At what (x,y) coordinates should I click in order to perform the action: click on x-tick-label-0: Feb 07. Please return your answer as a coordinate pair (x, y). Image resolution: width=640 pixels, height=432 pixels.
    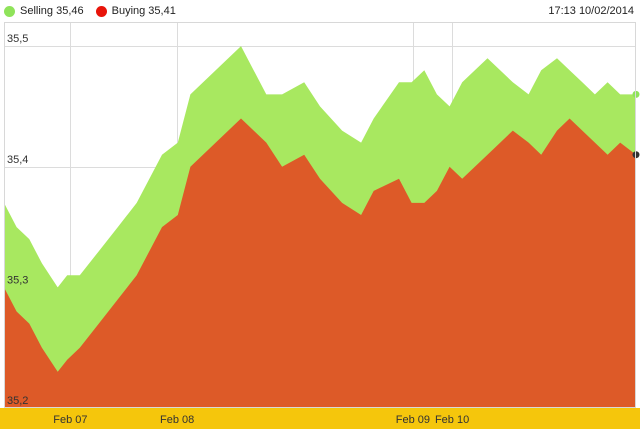
    Looking at the image, I should click on (70, 420).